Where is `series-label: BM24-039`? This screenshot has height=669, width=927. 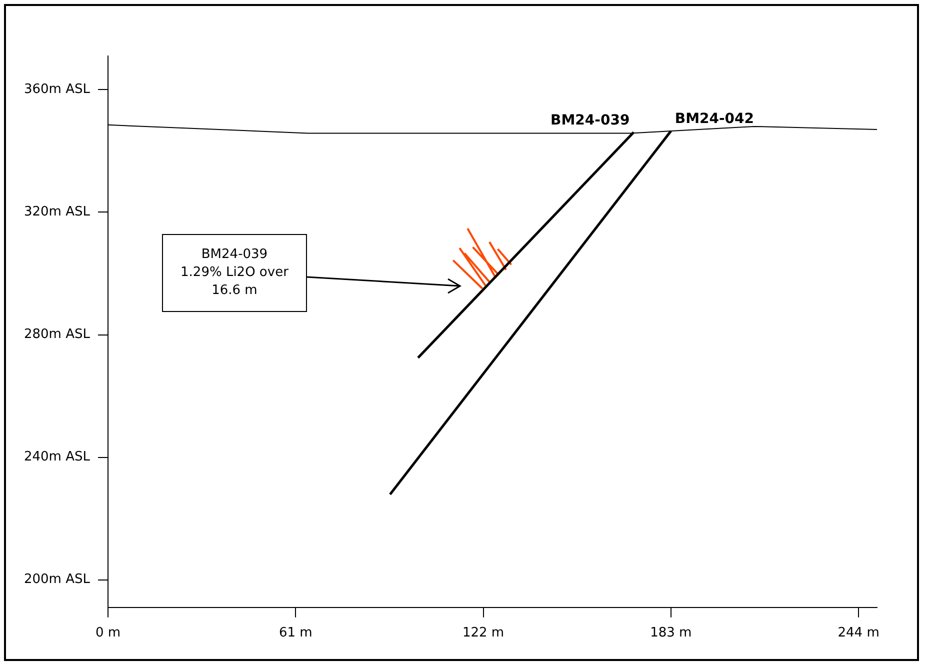
series-label: BM24-039 is located at coordinates (590, 120).